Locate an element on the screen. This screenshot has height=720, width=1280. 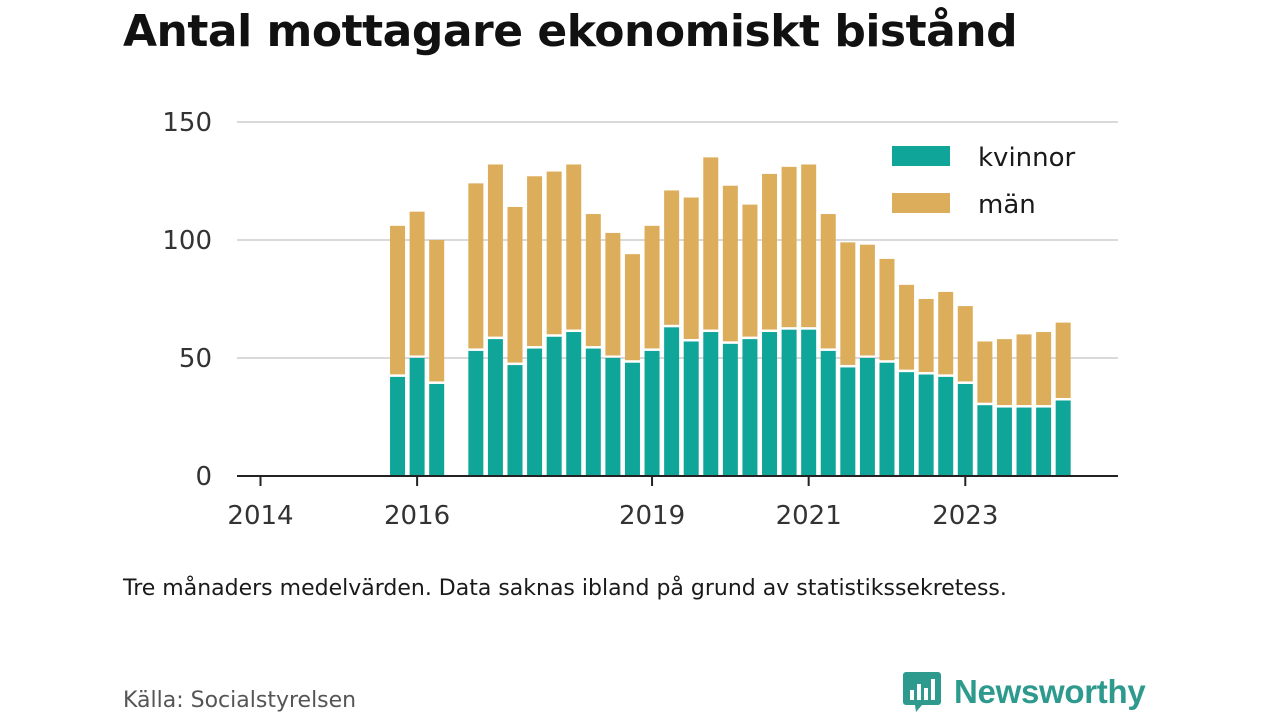
newsworthy-logo-icon is located at coordinates (922, 692).